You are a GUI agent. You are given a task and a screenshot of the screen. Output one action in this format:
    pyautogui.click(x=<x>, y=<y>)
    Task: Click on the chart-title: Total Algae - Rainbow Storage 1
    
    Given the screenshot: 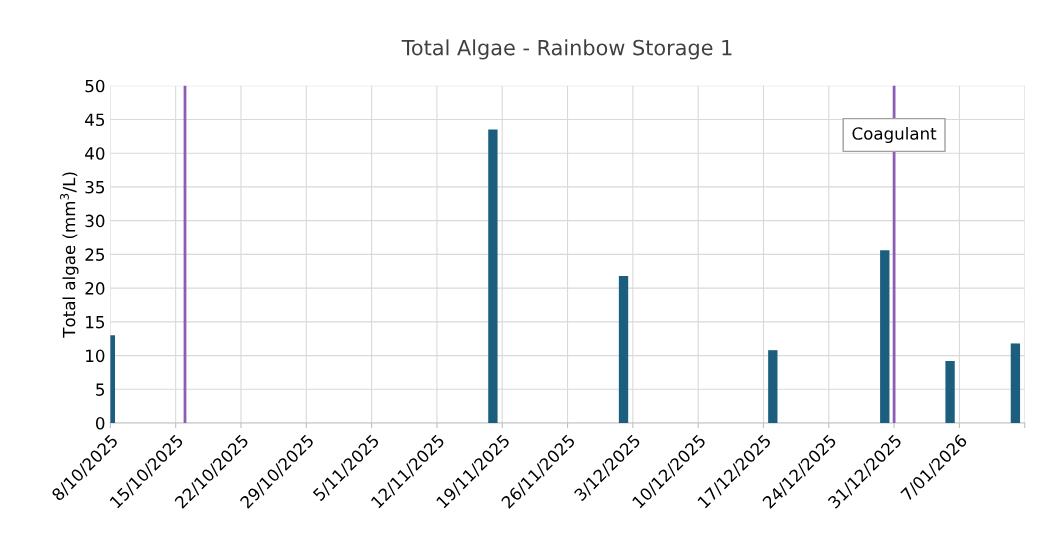 What is the action you would take?
    pyautogui.click(x=566, y=49)
    